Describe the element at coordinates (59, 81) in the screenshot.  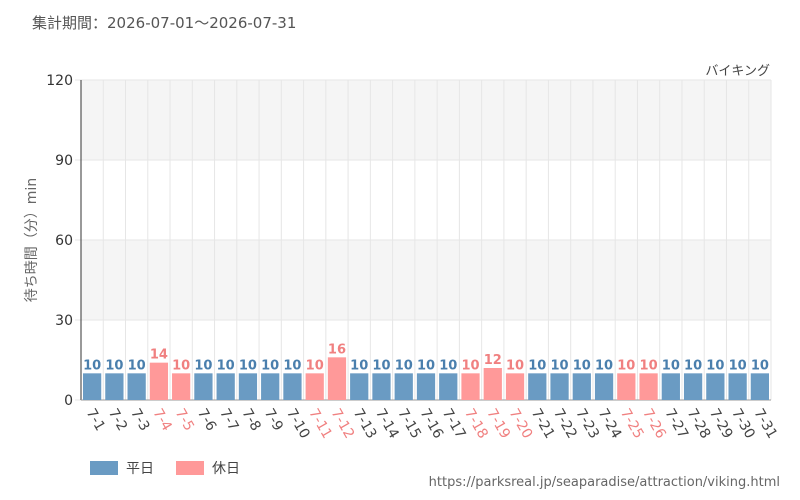
I see `y-tick-label: 120` at that location.